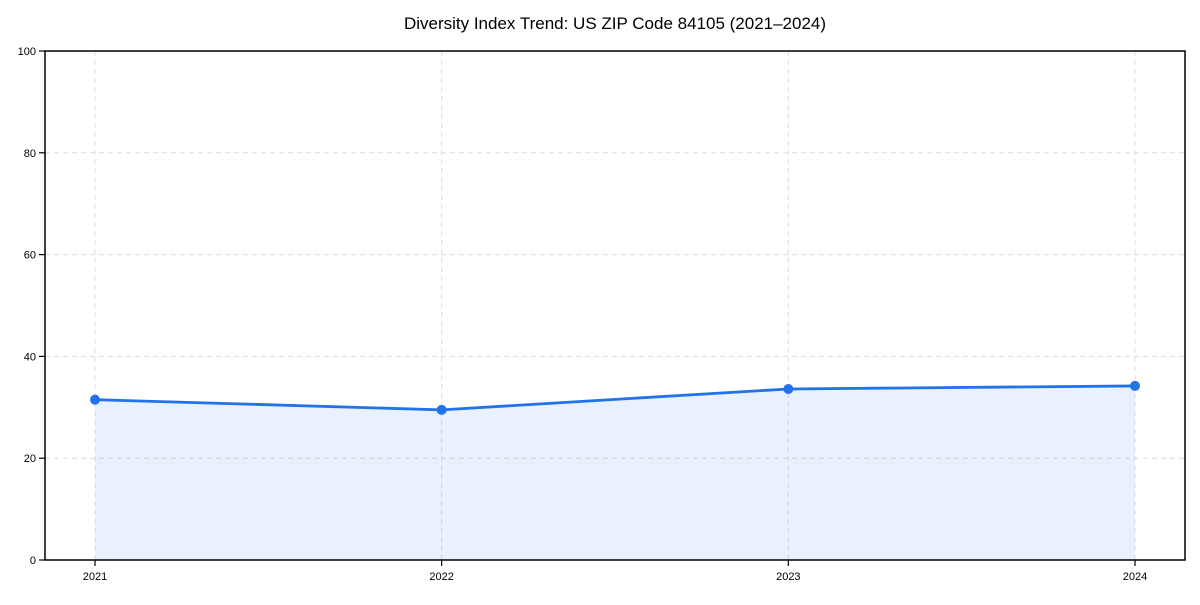  I want to click on x-tick-label: 2022, so click(441, 577).